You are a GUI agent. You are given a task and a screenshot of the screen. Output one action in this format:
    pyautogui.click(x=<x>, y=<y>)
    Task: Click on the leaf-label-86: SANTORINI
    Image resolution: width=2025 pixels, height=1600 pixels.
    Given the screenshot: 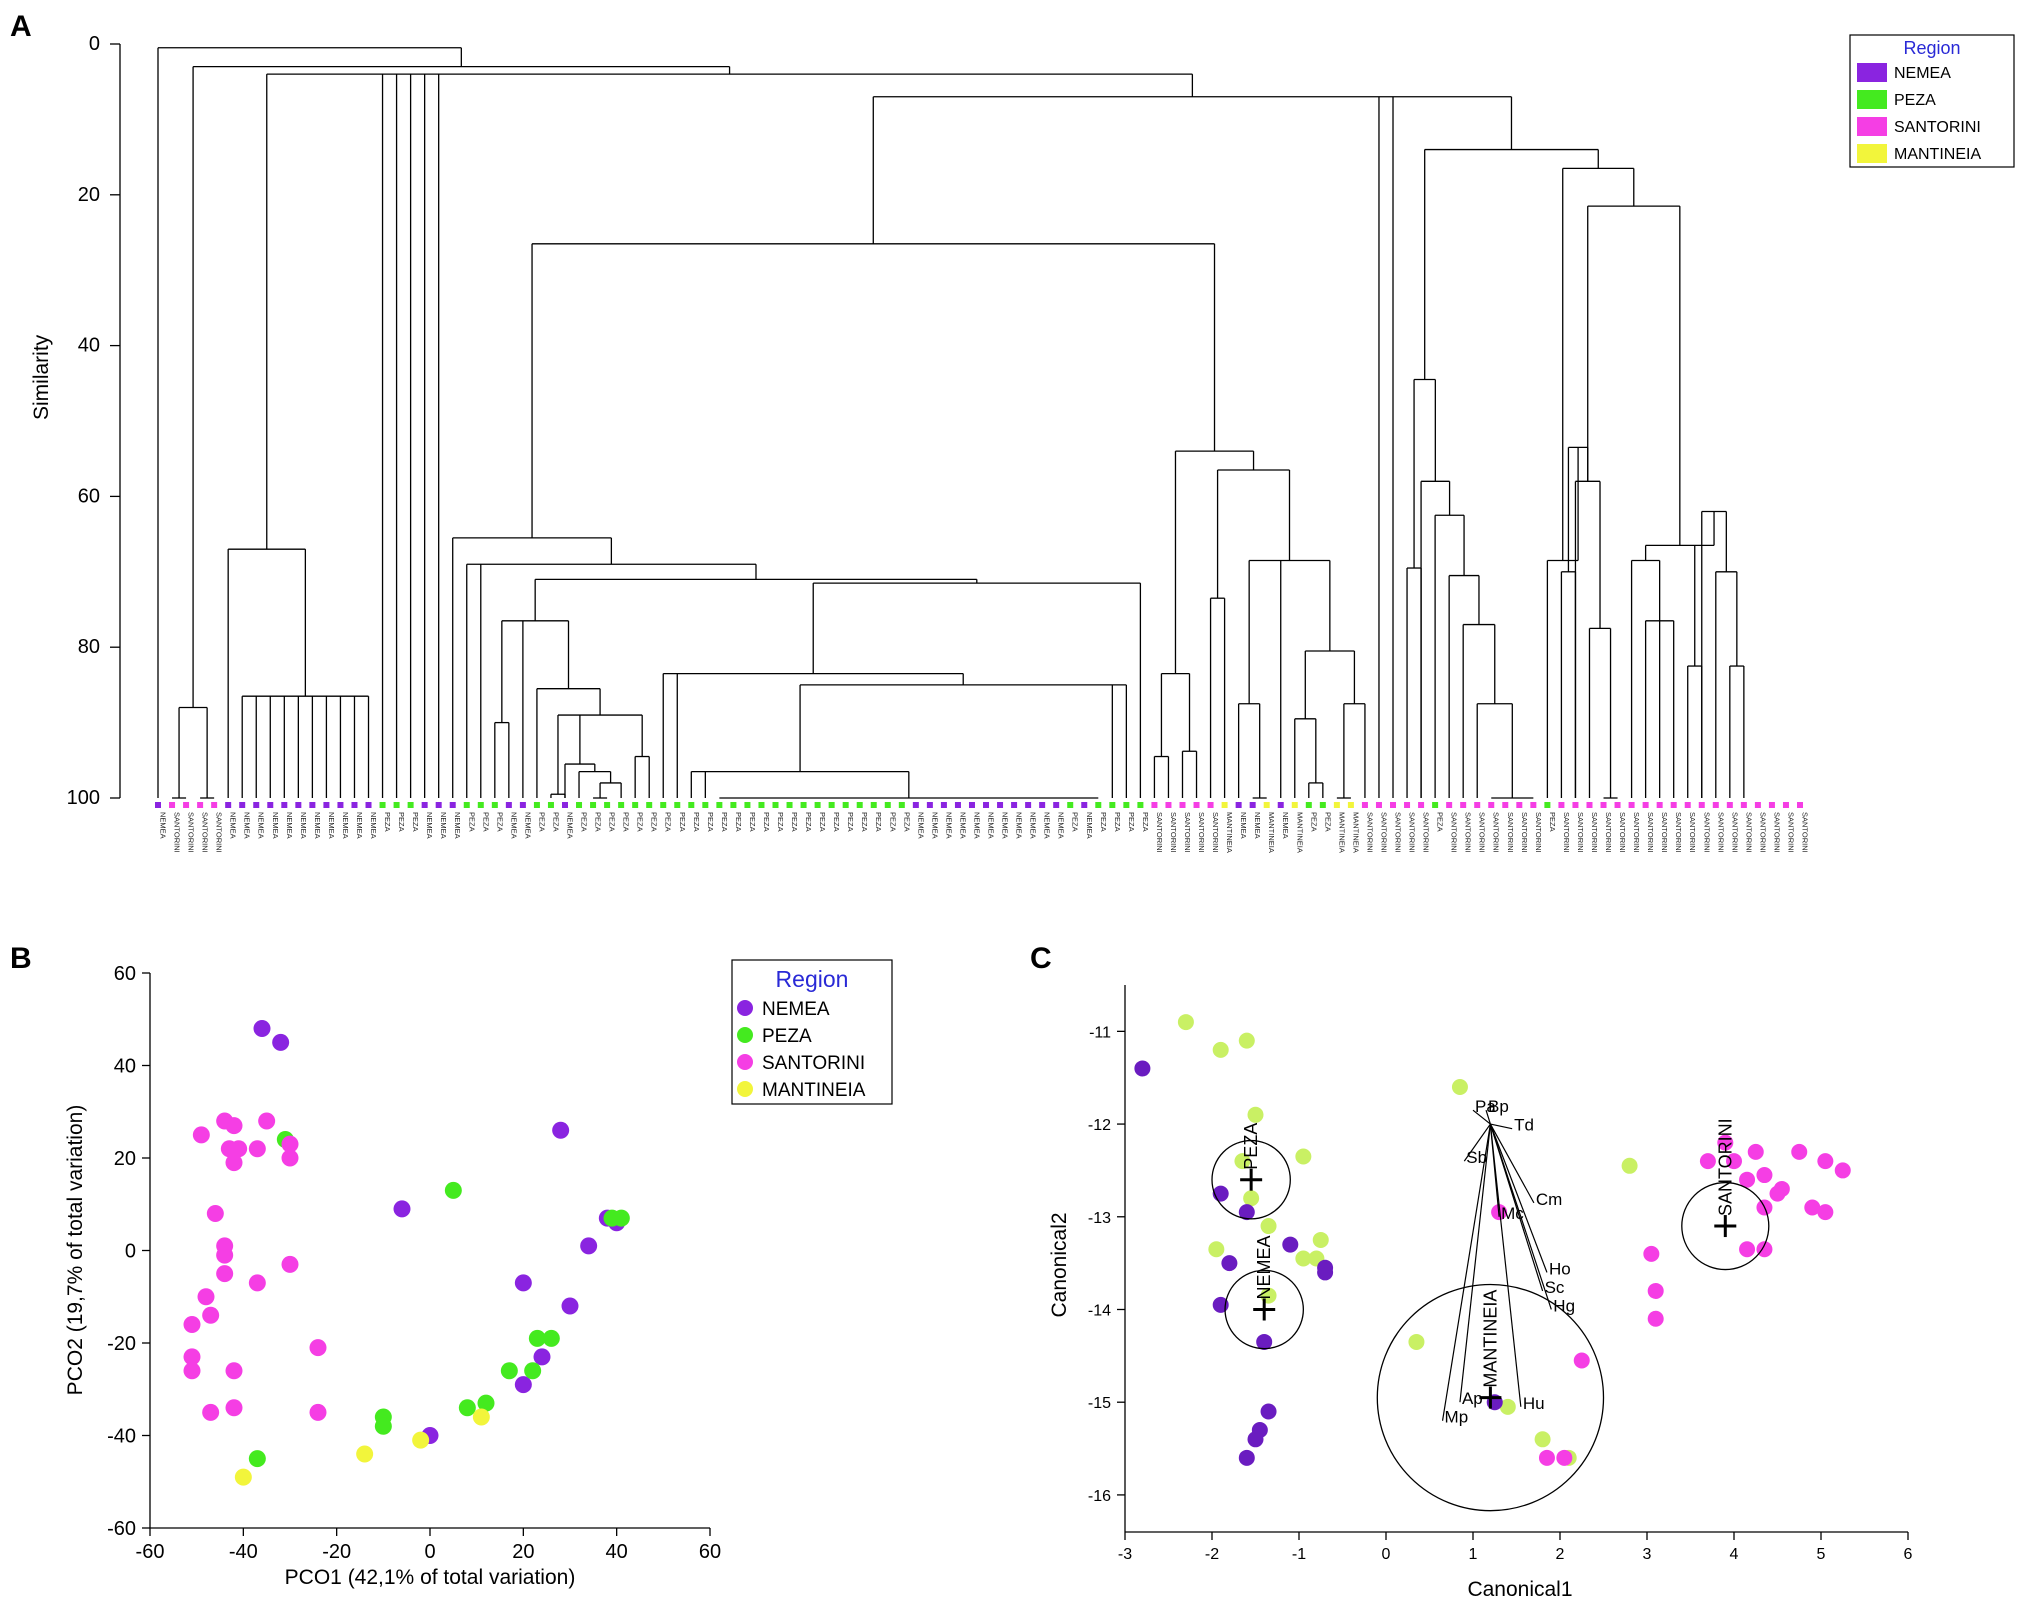 What is the action you would take?
    pyautogui.click(x=1369, y=832)
    